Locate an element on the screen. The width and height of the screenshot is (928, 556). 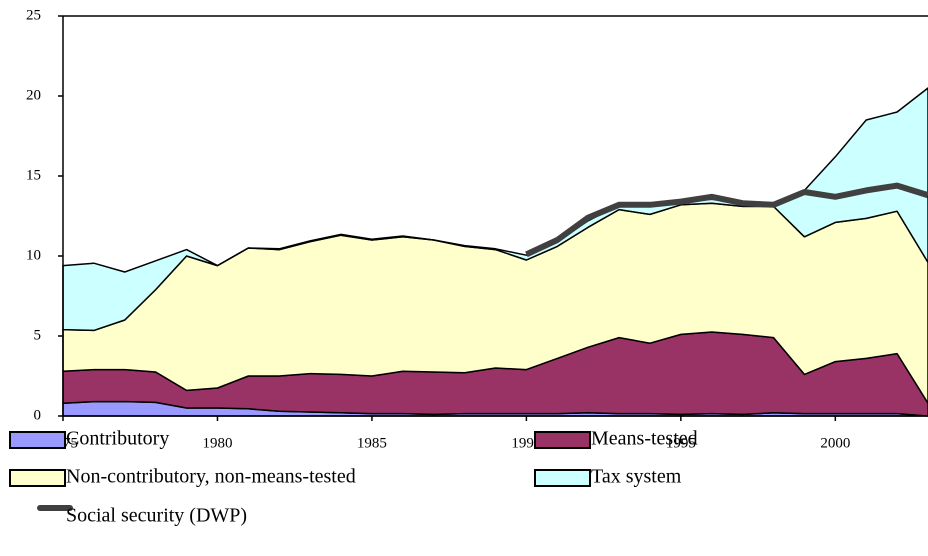
y-tick-label: 0 is located at coordinates (38, 415).